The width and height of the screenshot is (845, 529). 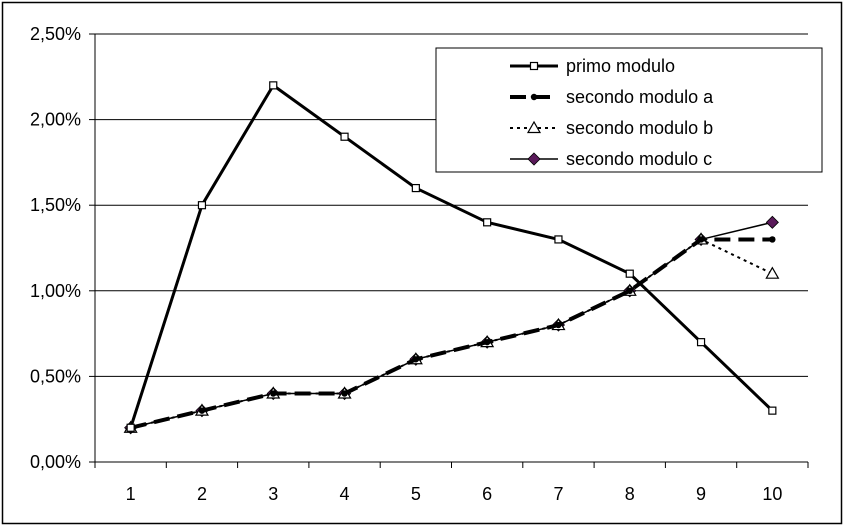 What do you see at coordinates (55, 291) in the screenshot?
I see `y-tick-label: 1,00%` at bounding box center [55, 291].